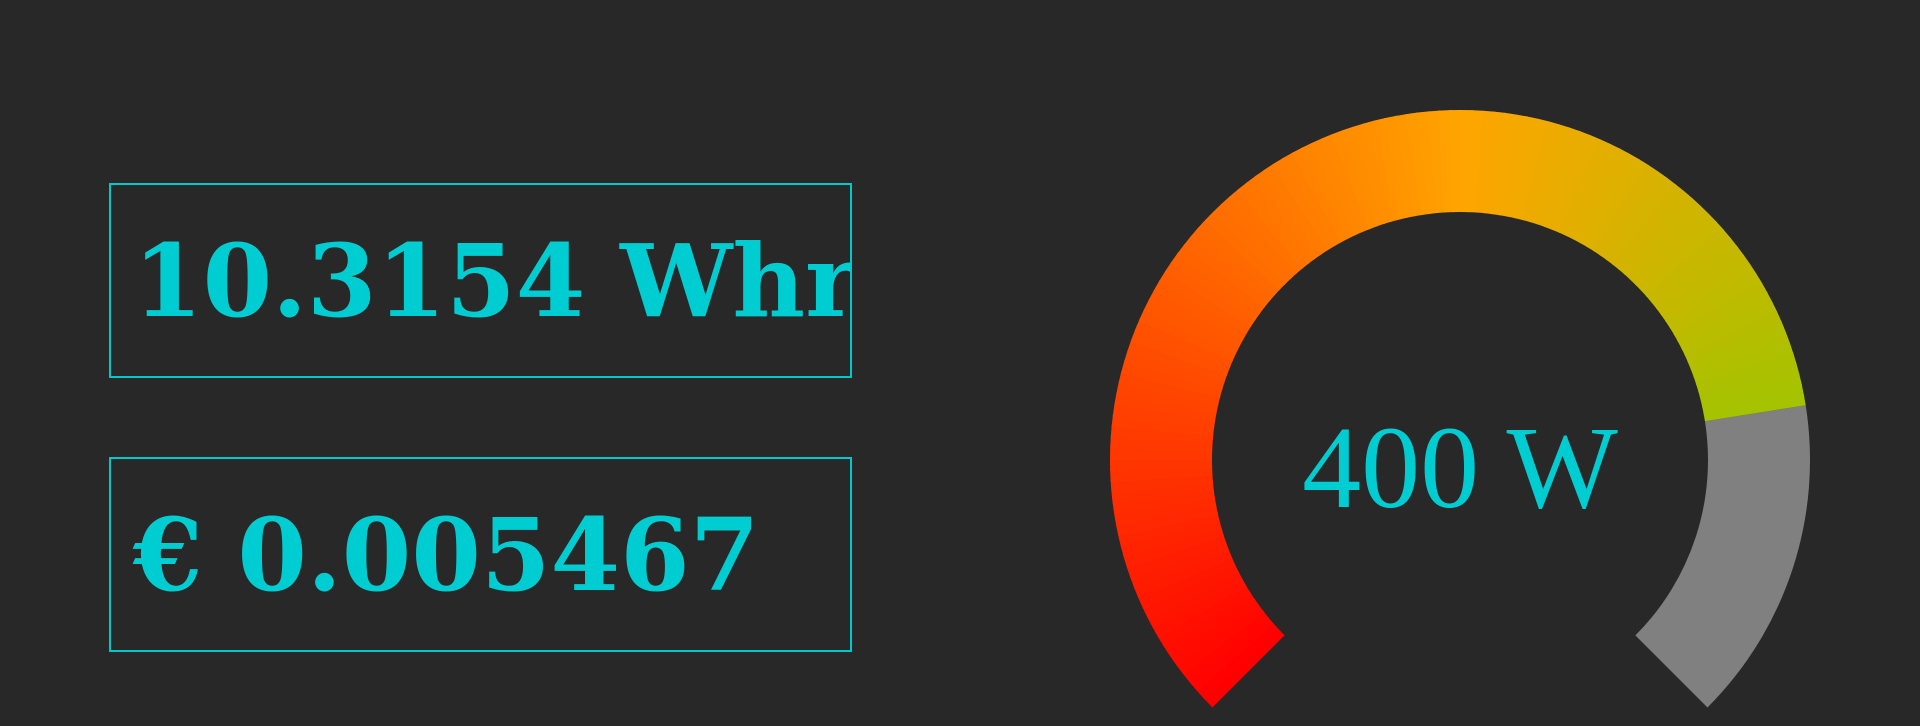 The image size is (1920, 726). What do you see at coordinates (1460, 467) in the screenshot?
I see `gauge-value-label: 400 W` at bounding box center [1460, 467].